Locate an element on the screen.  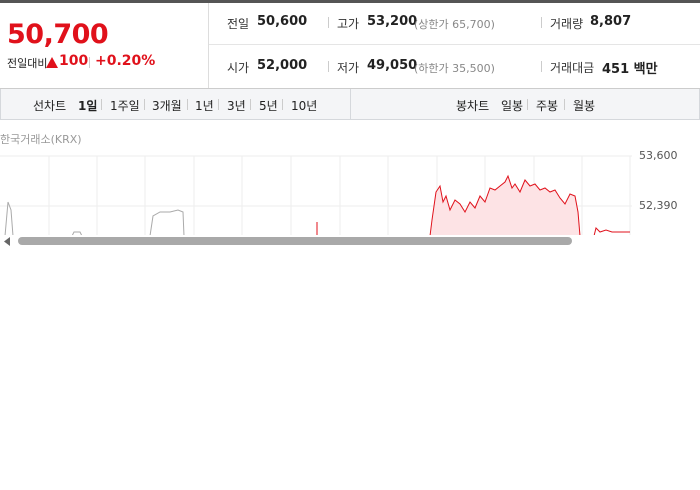
stat-note: (상한가 65,700) is located at coordinates (454, 24).